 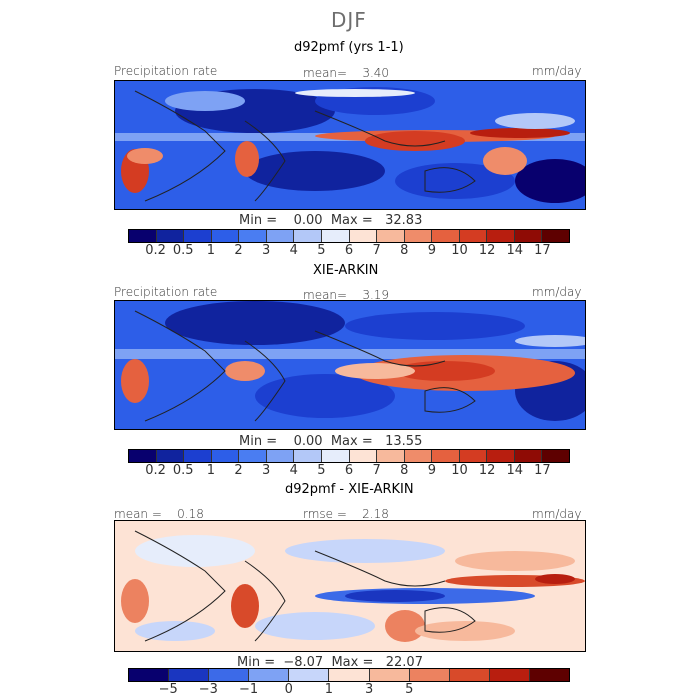 I want to click on colorbar-tick-label: −3, so click(x=208, y=689).